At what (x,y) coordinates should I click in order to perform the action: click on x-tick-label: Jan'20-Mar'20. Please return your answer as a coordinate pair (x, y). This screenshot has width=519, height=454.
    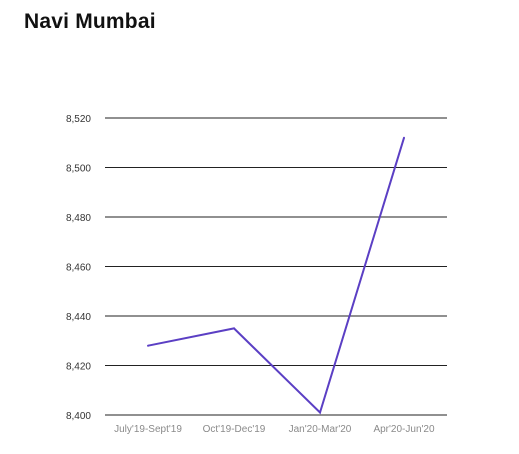
    Looking at the image, I should click on (320, 429).